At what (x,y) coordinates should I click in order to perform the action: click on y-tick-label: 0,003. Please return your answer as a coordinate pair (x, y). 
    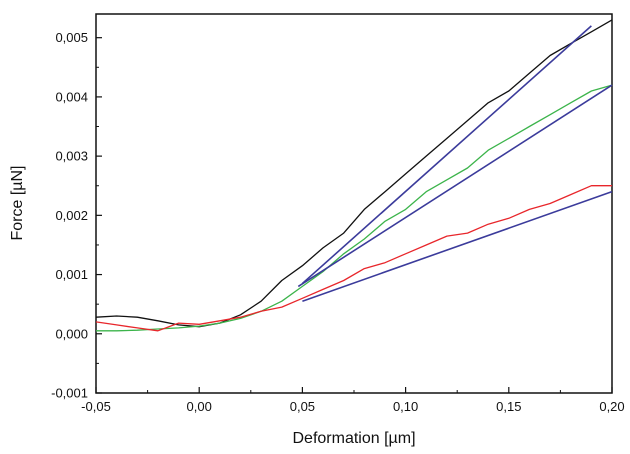
    Looking at the image, I should click on (71, 156).